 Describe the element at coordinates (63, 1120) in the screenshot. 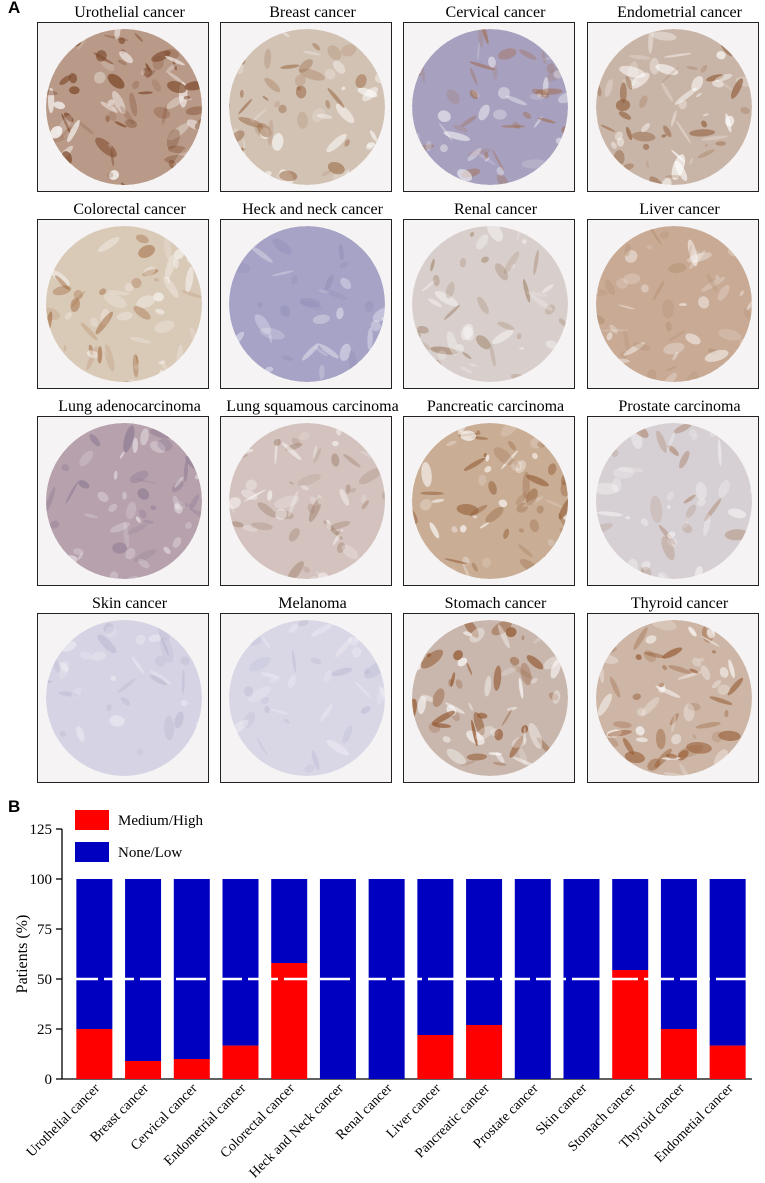

I see `x-tick-label: Urothelial cancer` at that location.